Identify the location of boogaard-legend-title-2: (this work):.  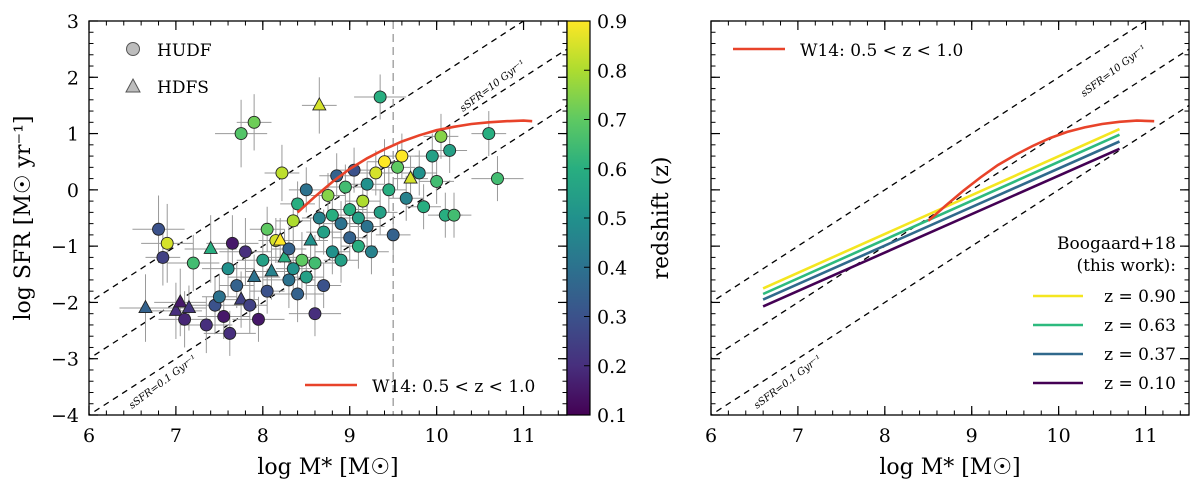
(1126, 266).